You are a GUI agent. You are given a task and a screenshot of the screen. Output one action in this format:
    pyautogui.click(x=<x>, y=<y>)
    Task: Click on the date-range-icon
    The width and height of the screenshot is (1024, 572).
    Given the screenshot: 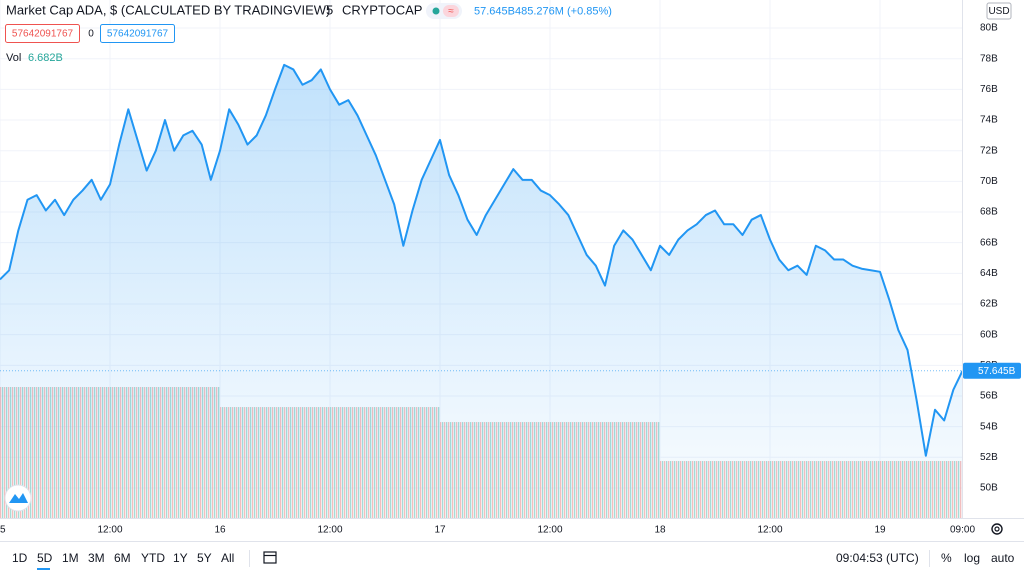 What is the action you would take?
    pyautogui.click(x=270, y=557)
    